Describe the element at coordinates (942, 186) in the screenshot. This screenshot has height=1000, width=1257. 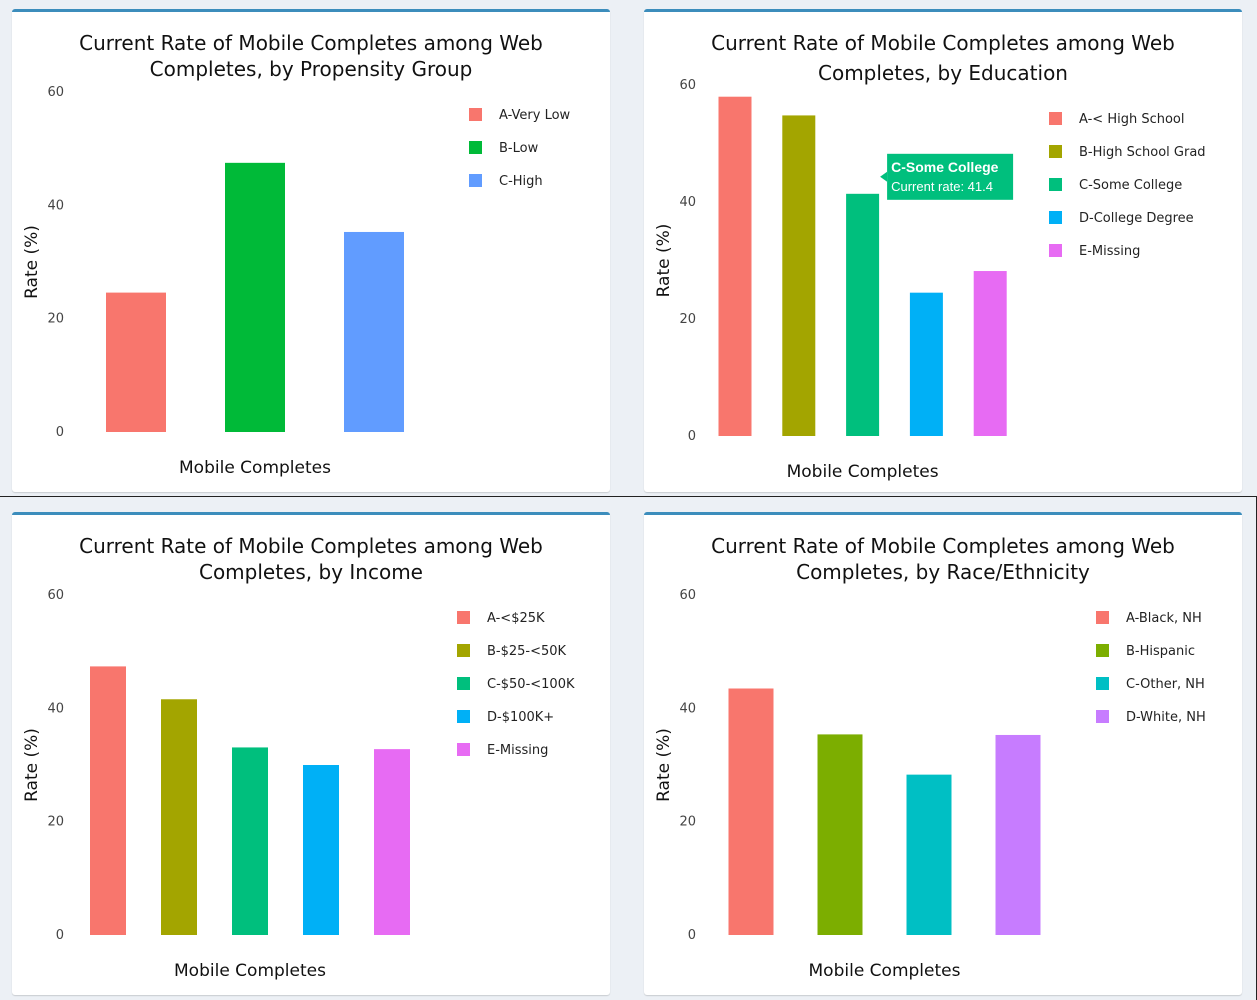
I see `tooltip-text: Current rate: 41.4` at that location.